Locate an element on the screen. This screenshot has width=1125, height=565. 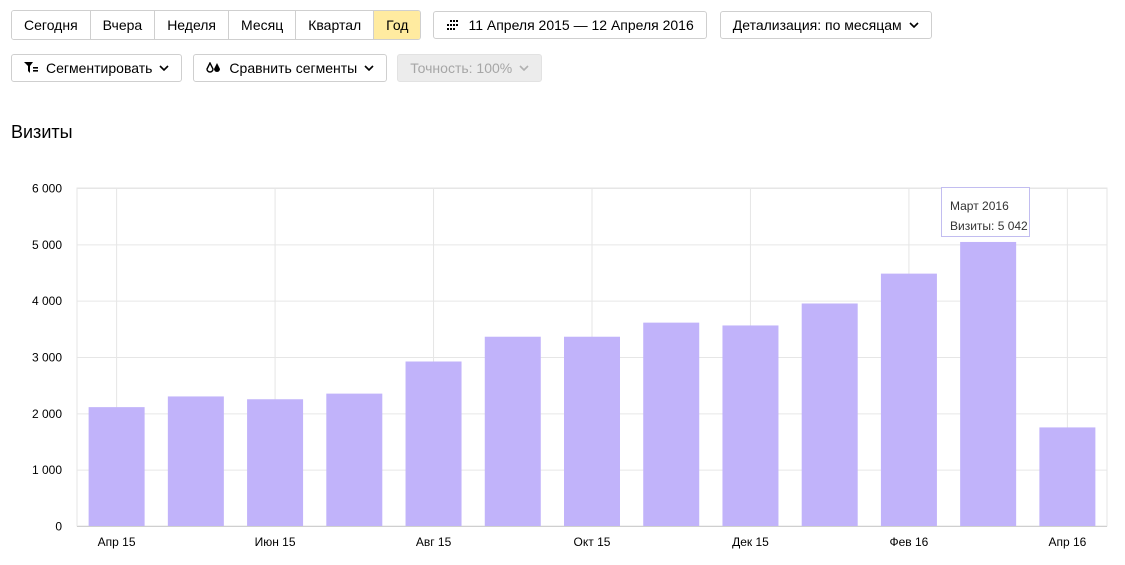
period-today-button: Сегодня is located at coordinates (51, 25).